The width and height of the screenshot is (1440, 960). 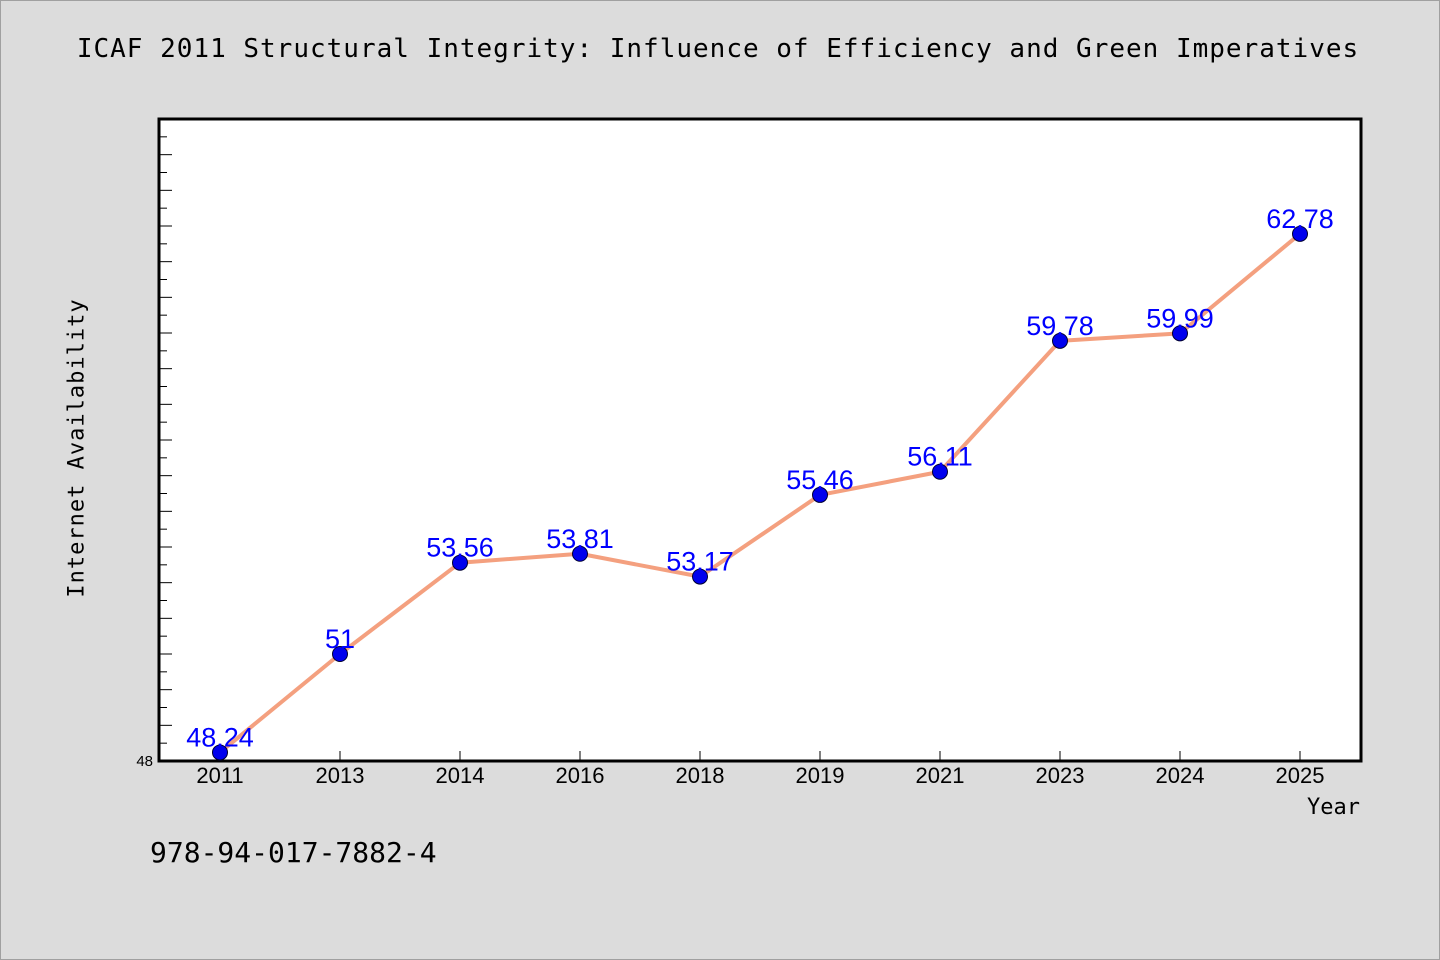 I want to click on x-tick-label: 2019, so click(x=820, y=775).